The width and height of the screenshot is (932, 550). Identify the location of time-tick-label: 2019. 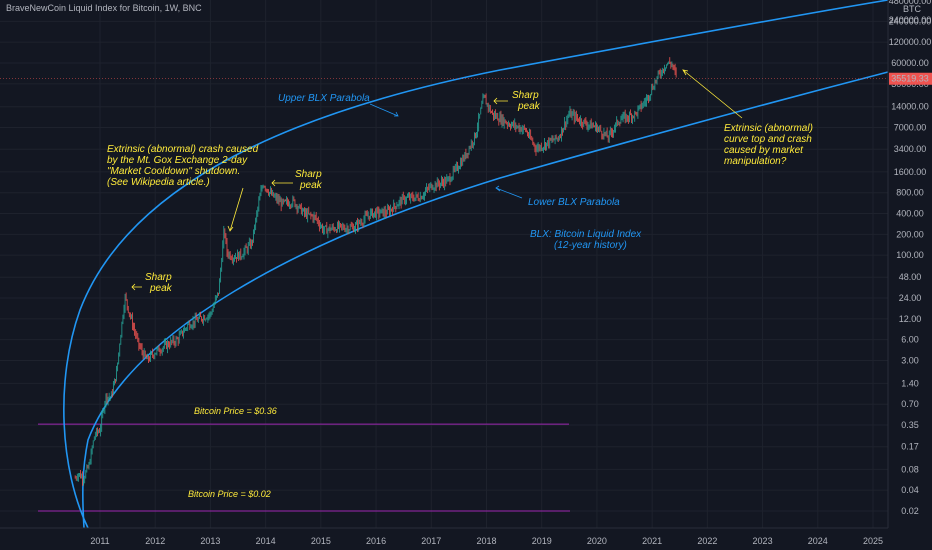
(542, 541).